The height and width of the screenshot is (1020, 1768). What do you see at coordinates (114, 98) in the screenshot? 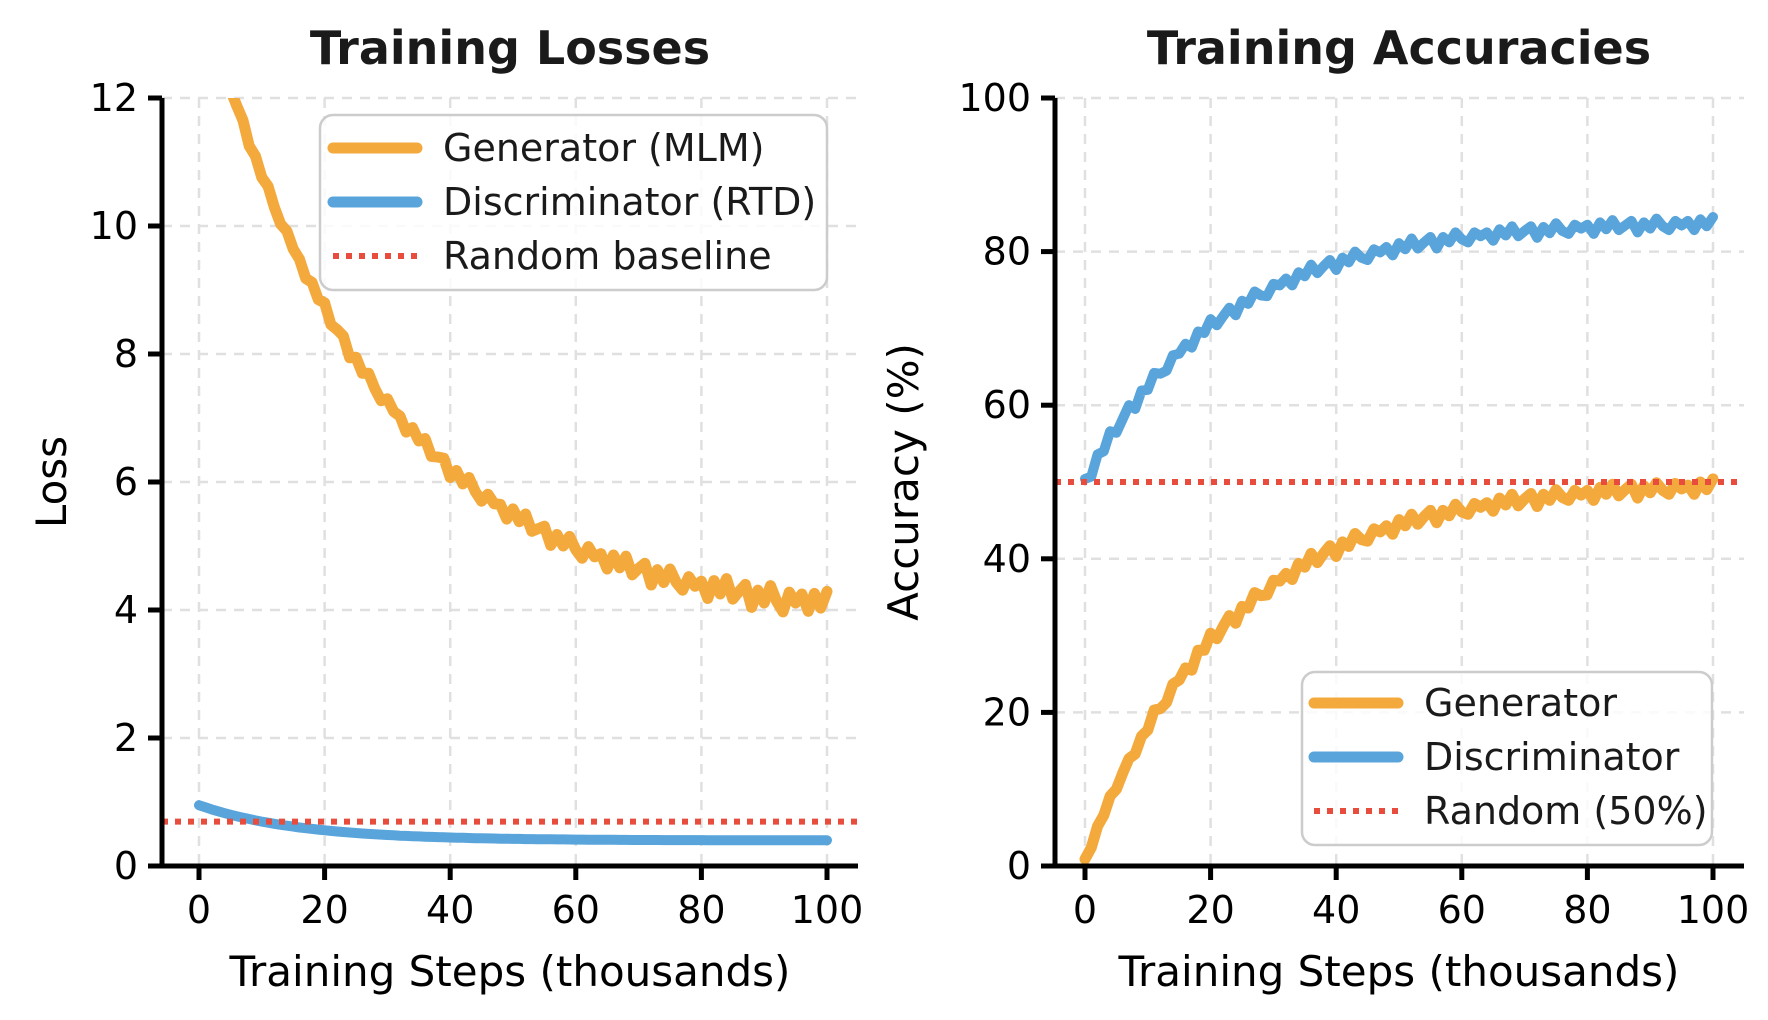
I see `y-tick-label: 12` at bounding box center [114, 98].